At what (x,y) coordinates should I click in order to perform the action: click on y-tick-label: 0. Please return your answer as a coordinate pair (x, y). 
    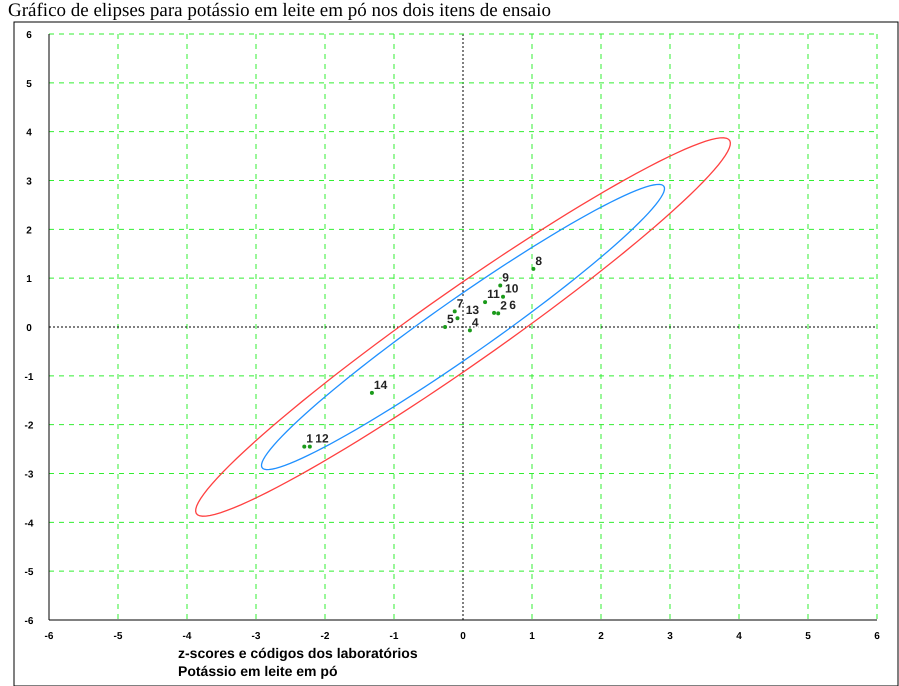
    Looking at the image, I should click on (29, 328).